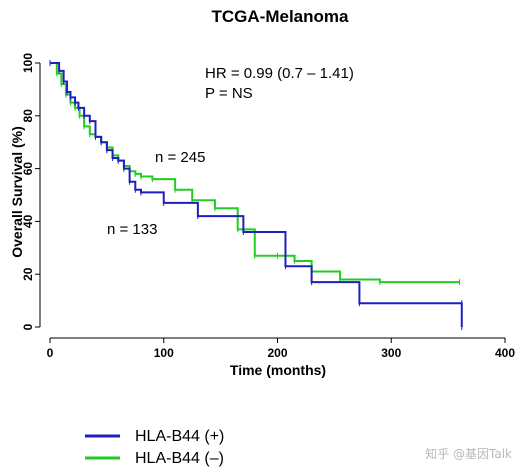 Image resolution: width=525 pixels, height=474 pixels. I want to click on chart-title: TCGA-Melanoma, so click(281, 16).